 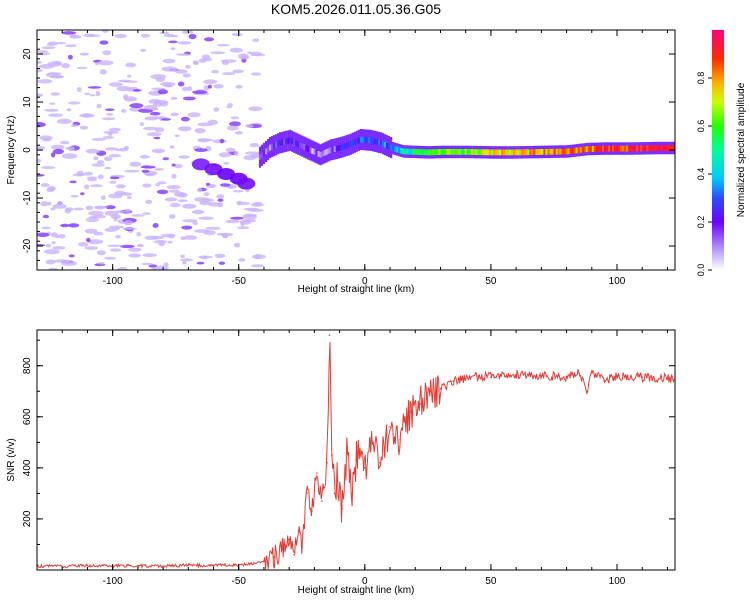 I want to click on y-tick-label: 20, so click(x=27, y=54).